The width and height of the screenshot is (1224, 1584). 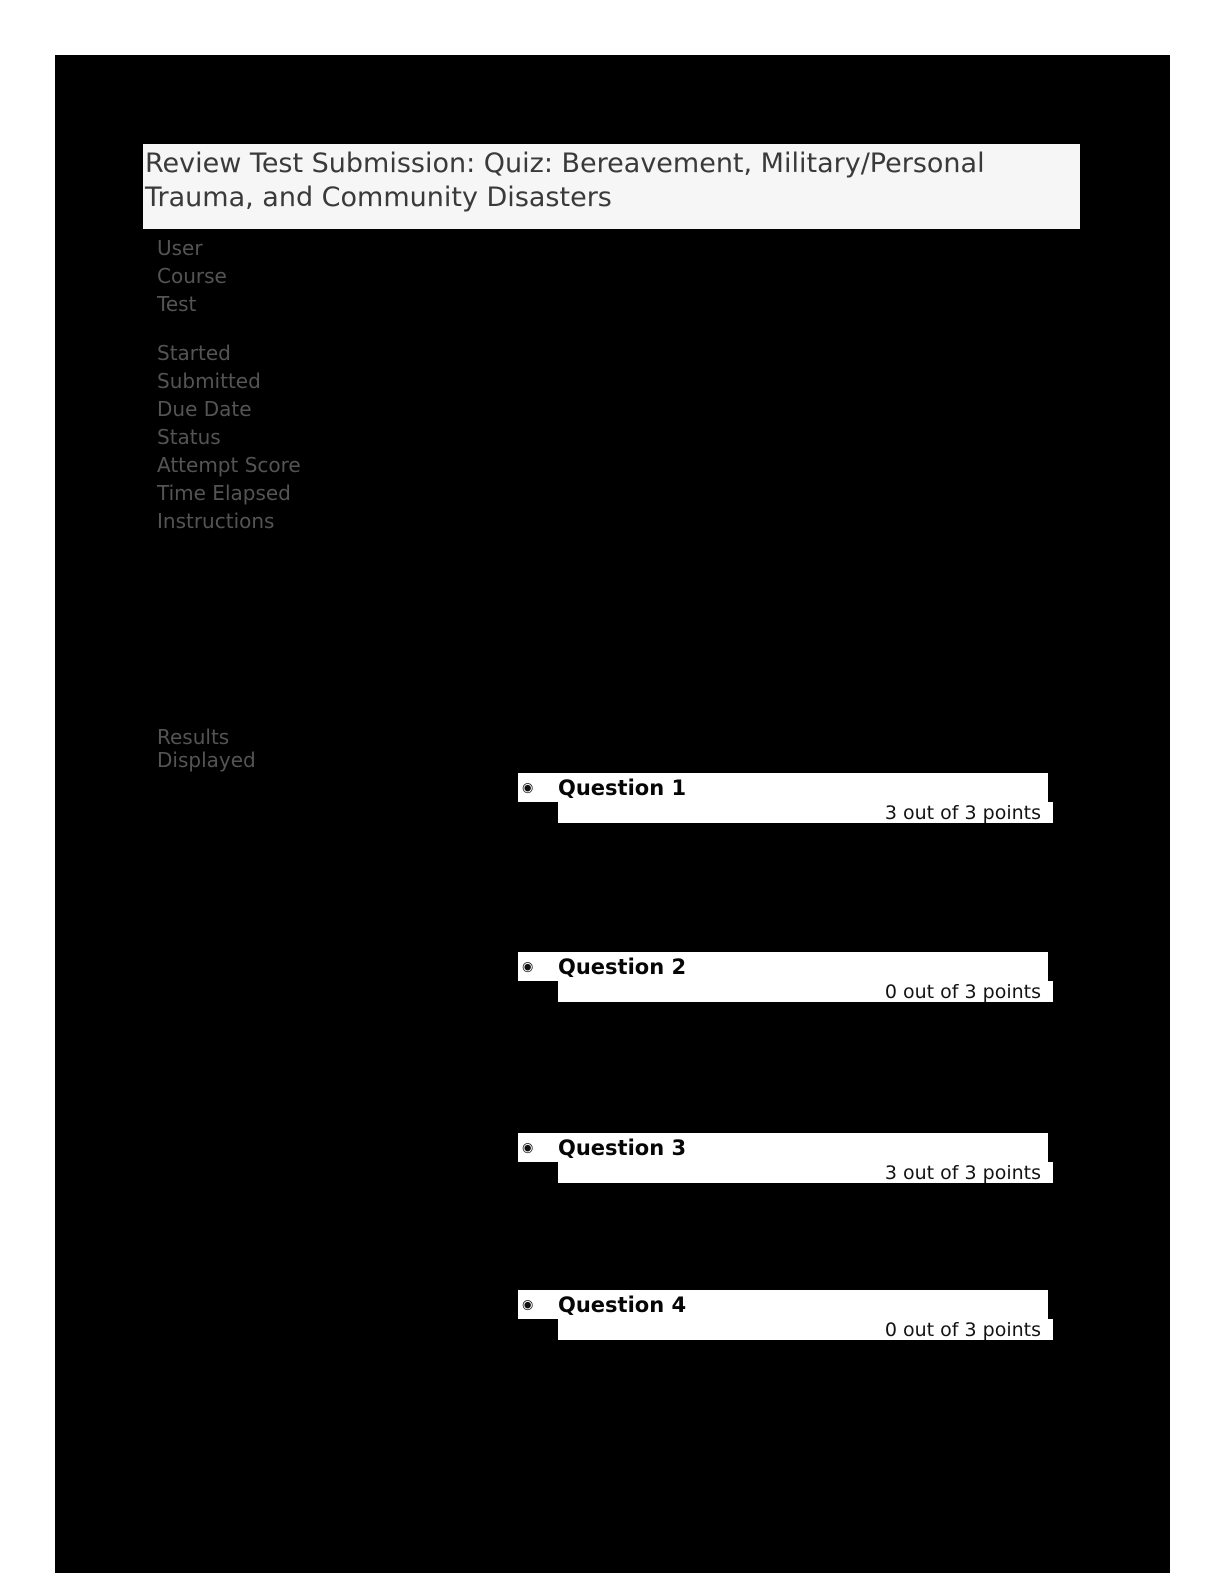 I want to click on question-2-header: ◉ Question 2, so click(x=783, y=966).